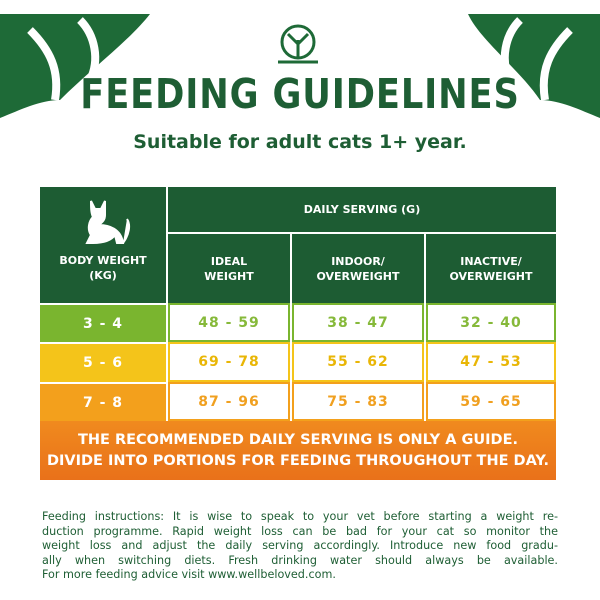 This screenshot has height=600, width=600. What do you see at coordinates (103, 362) in the screenshot?
I see `weight-label: 5 - 6` at bounding box center [103, 362].